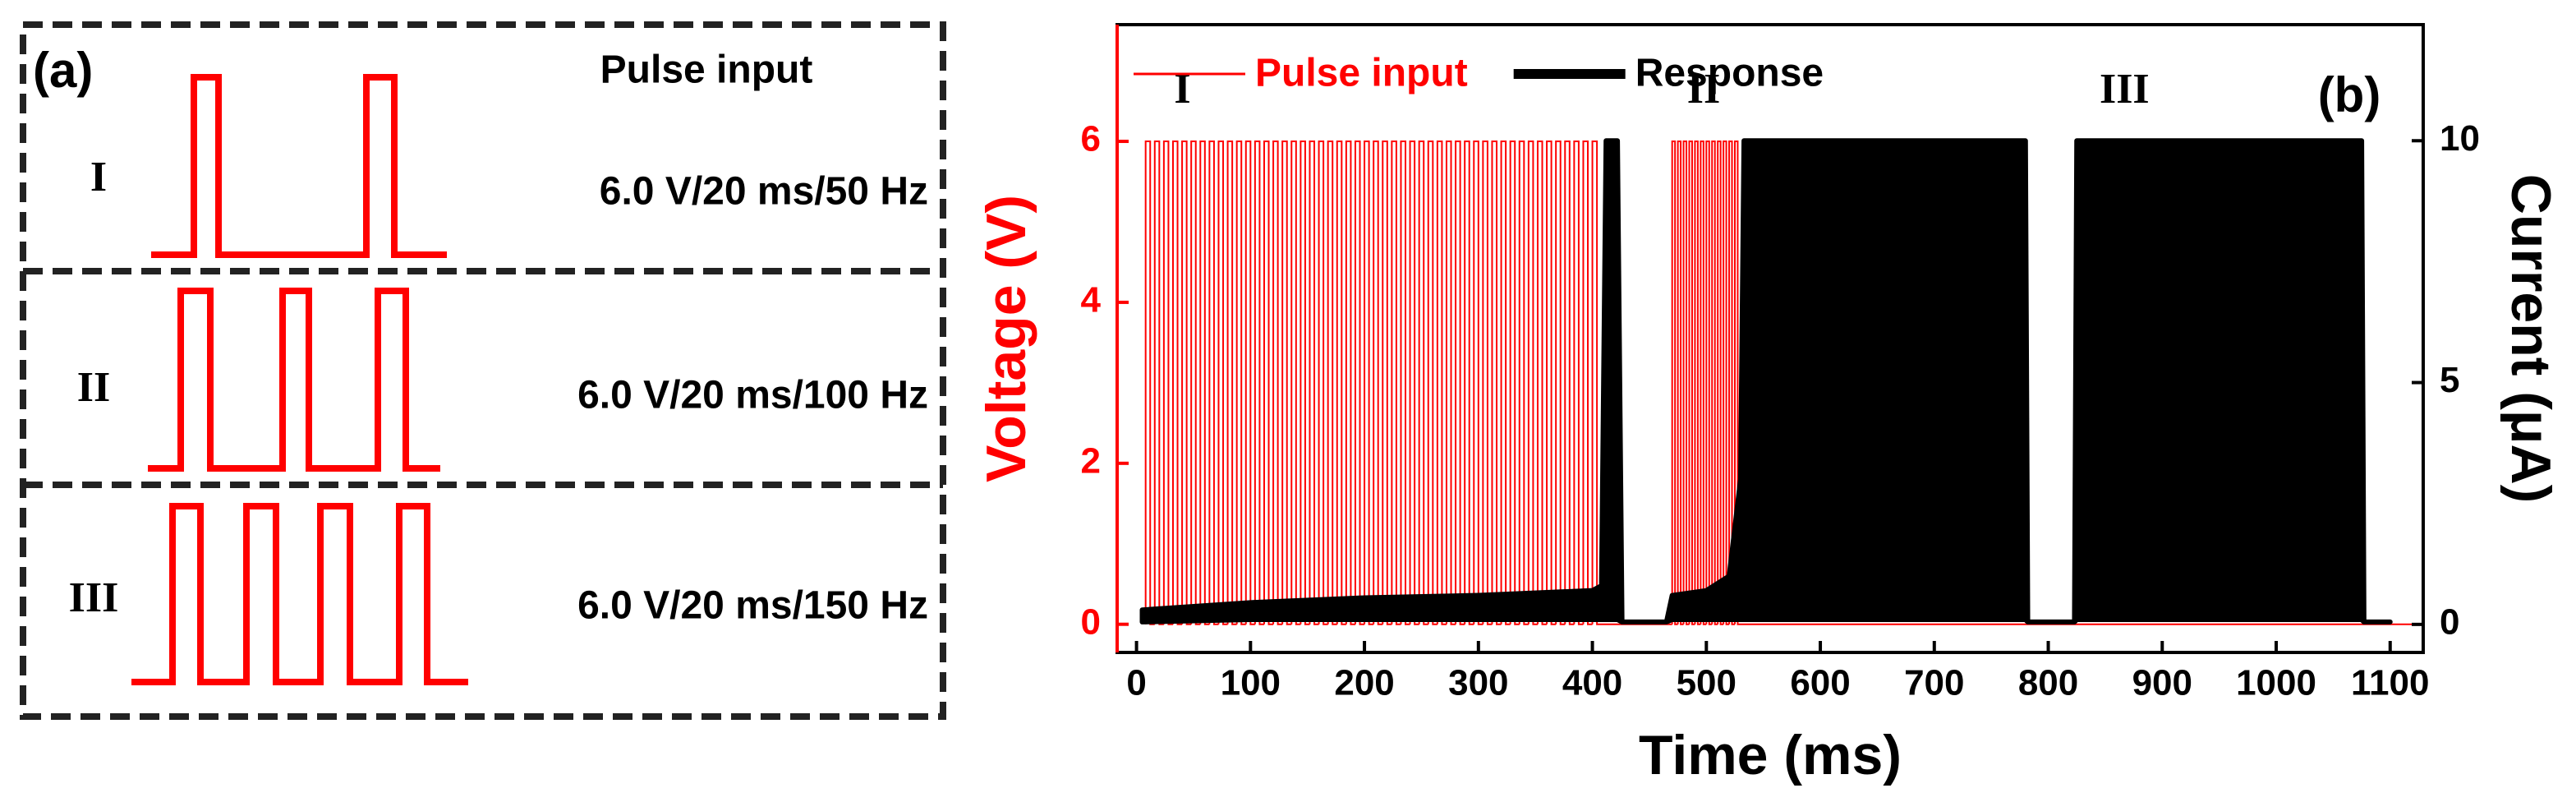  Describe the element at coordinates (1707, 683) in the screenshot. I see `x-tick-label: 500` at that location.